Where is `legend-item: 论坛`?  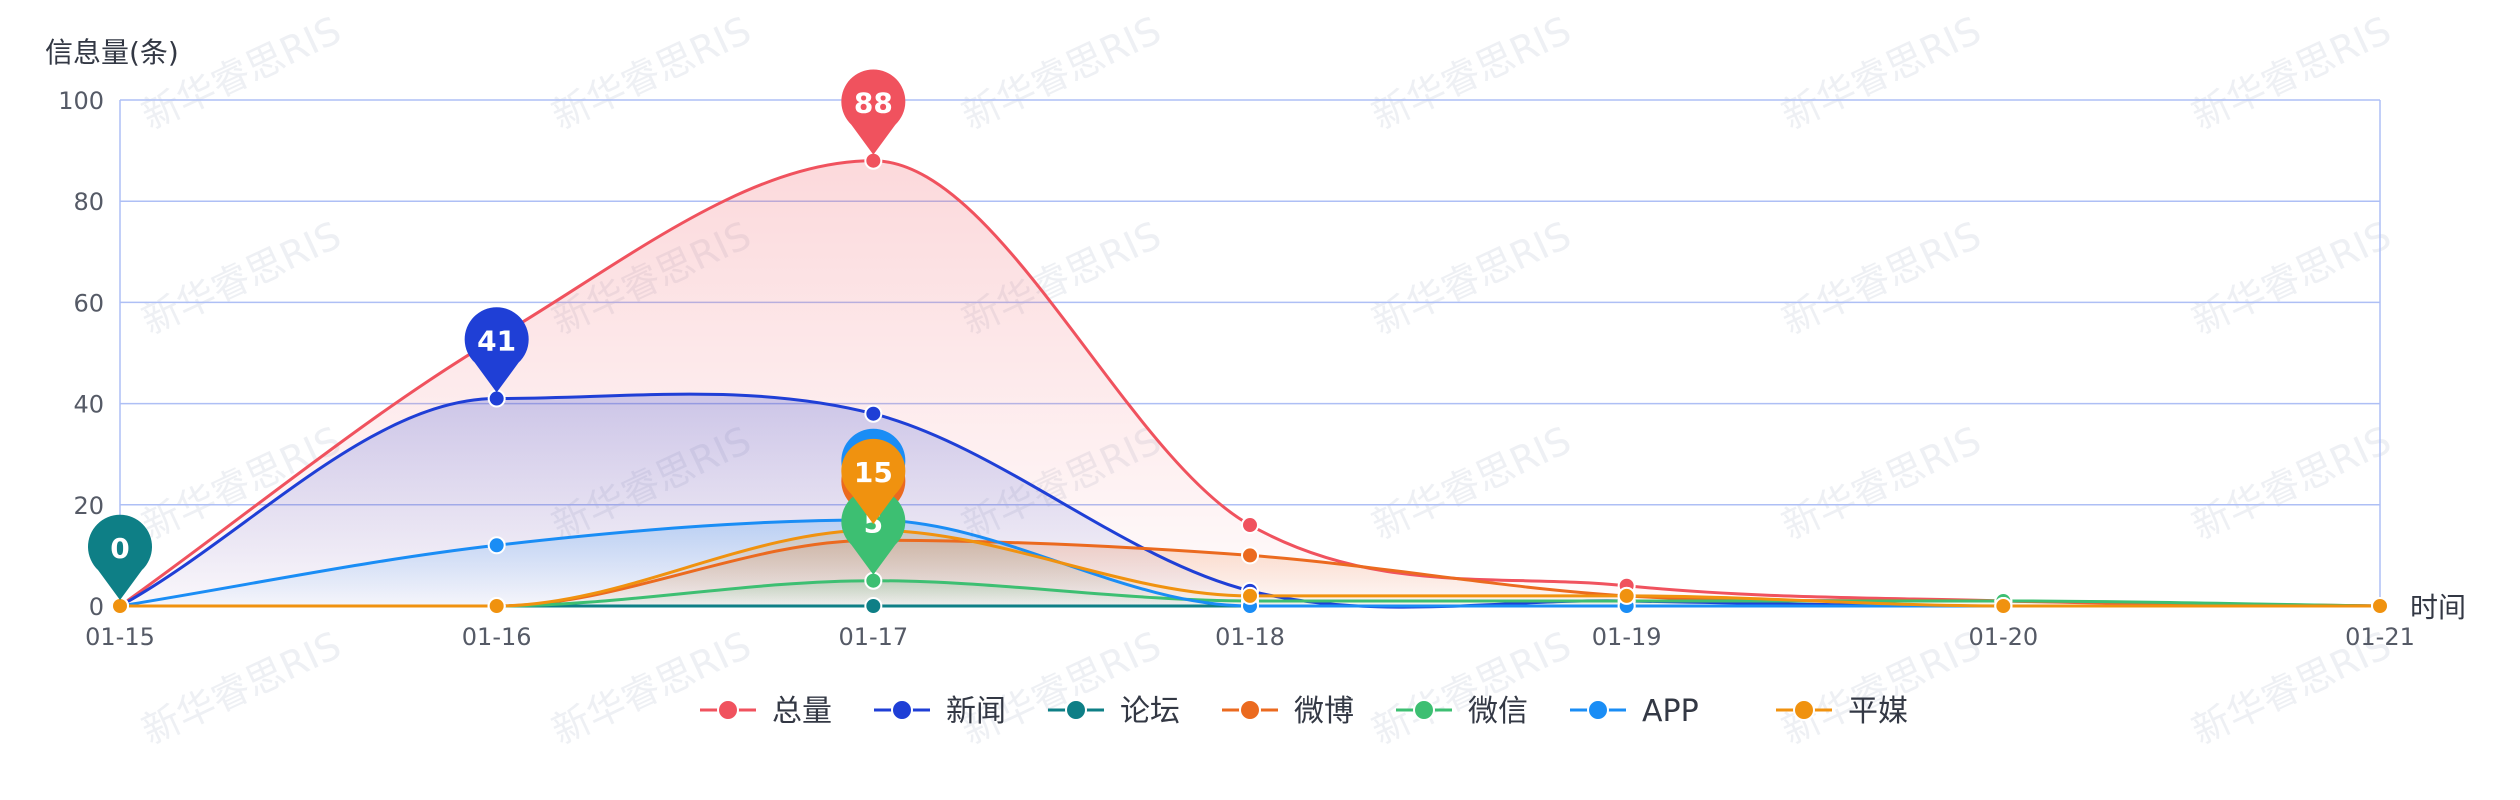
legend-item: 论坛 is located at coordinates (1114, 711).